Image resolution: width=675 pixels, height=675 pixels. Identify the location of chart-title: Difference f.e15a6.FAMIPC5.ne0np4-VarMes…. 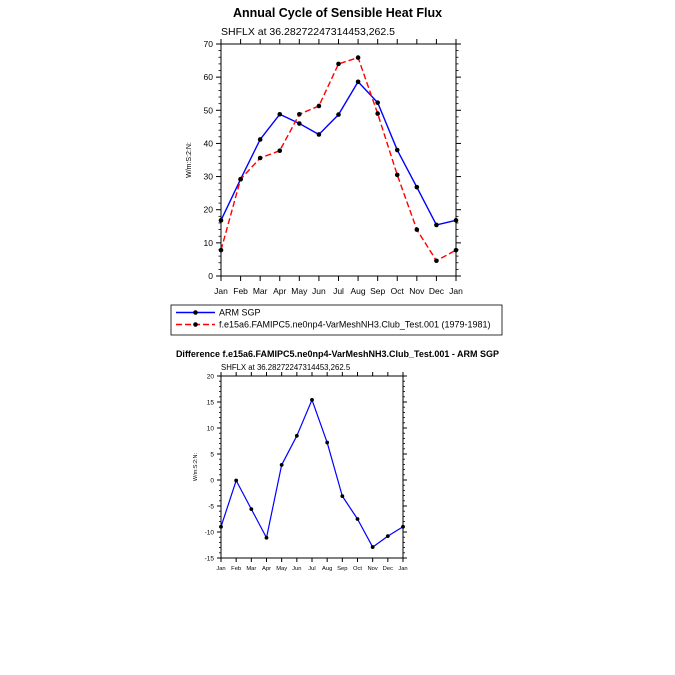
(337, 354).